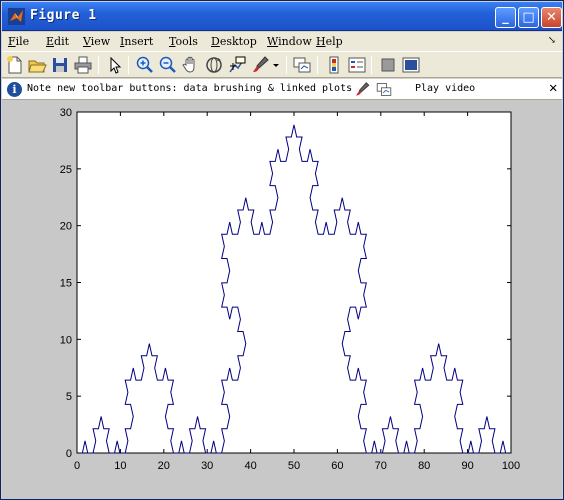 This screenshot has height=500, width=564. I want to click on data-cursor-icon, so click(237, 65).